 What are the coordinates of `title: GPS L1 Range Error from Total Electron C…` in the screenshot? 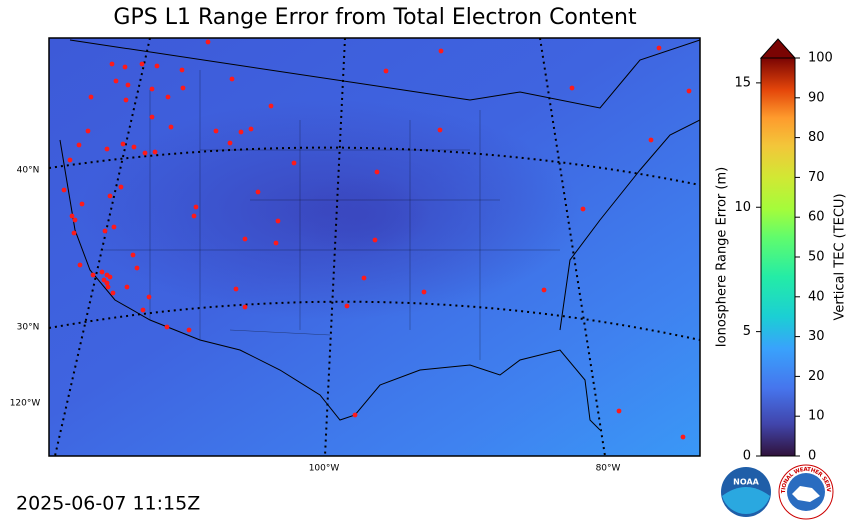 It's located at (375, 17).